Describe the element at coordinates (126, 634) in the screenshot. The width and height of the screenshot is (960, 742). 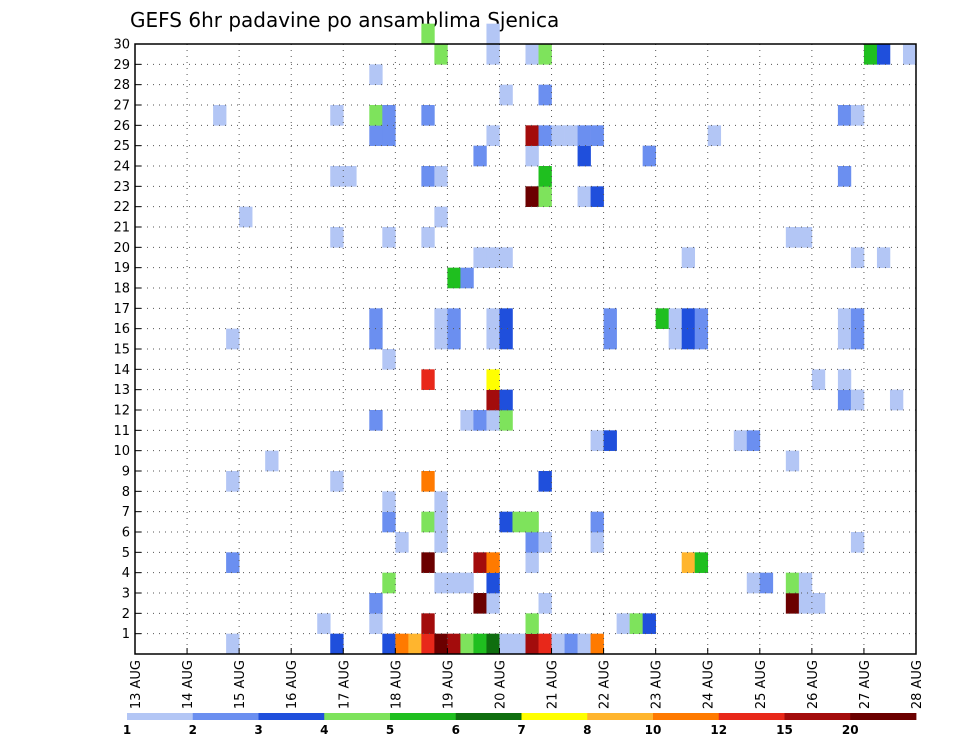
I see `y-tick-label: 1` at that location.